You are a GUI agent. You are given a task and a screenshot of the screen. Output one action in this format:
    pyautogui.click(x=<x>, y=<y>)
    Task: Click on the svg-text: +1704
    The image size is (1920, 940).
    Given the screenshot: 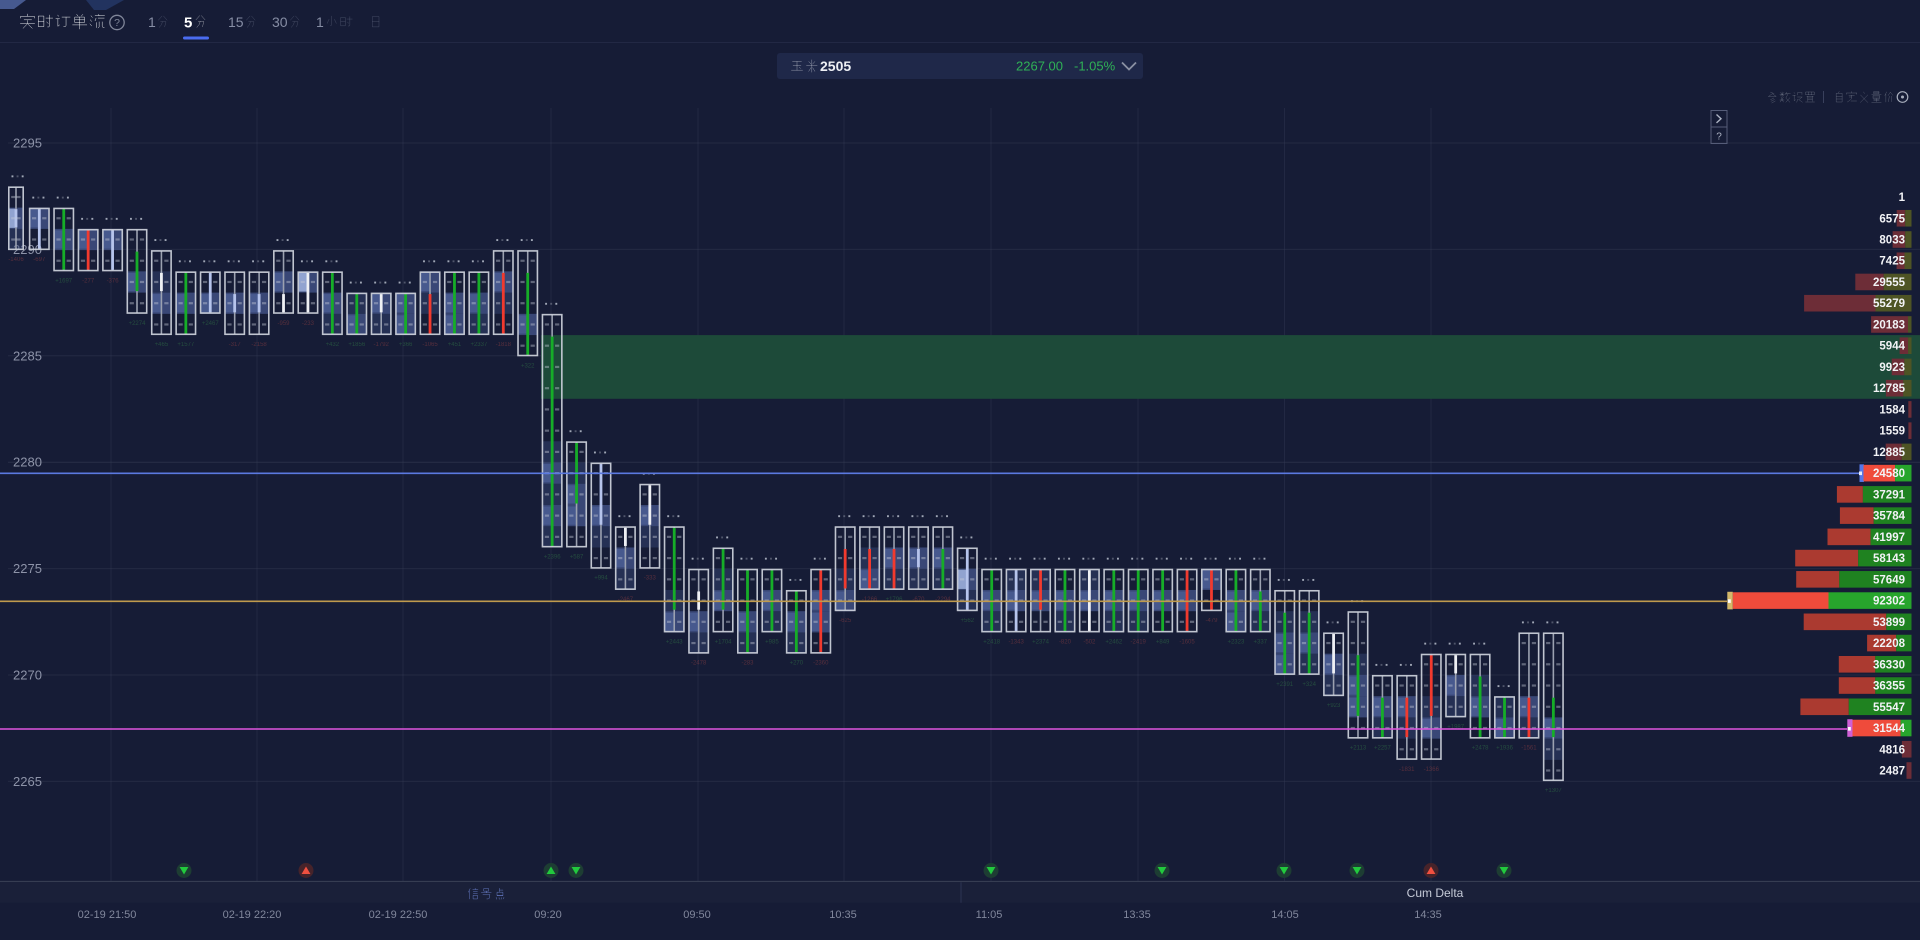 What is the action you would take?
    pyautogui.click(x=724, y=642)
    